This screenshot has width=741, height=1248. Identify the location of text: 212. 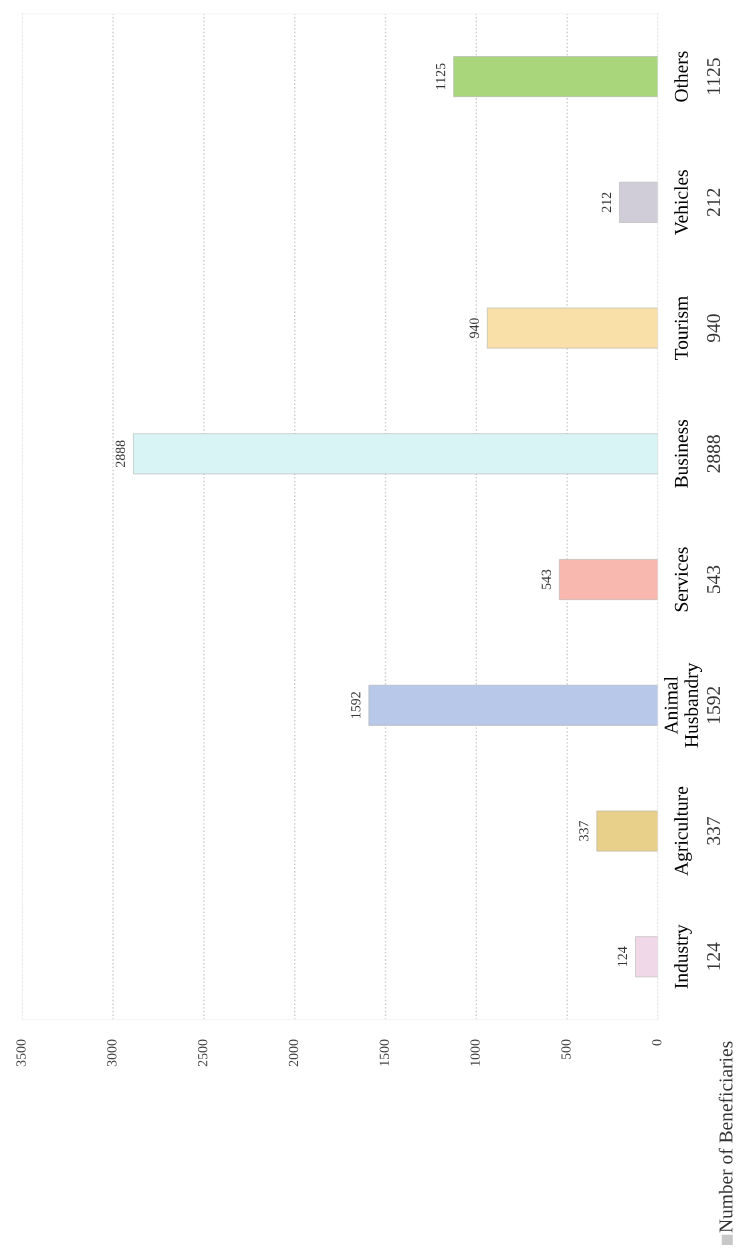
(713, 202).